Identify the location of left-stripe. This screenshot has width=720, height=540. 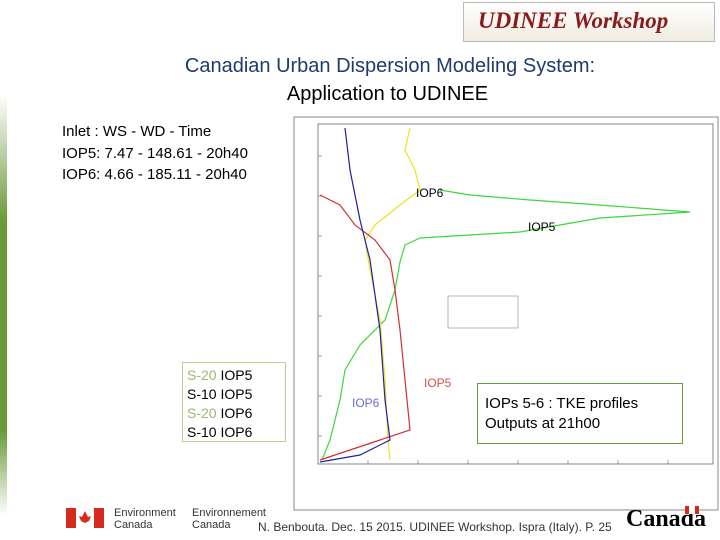
(3, 305).